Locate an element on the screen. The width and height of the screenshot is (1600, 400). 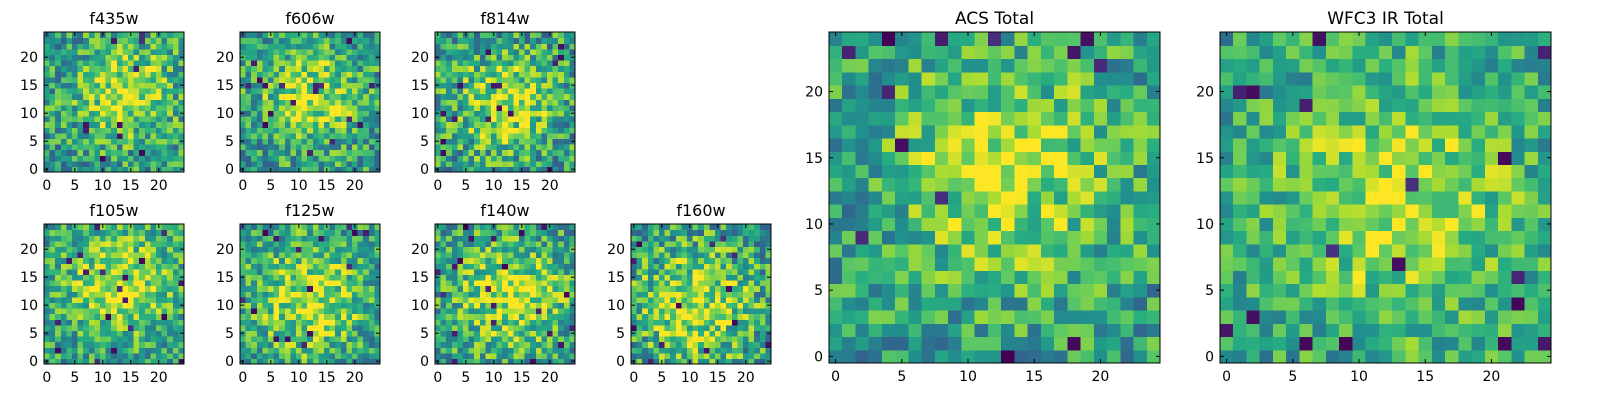
y-tick-label: 15 is located at coordinates (616, 278).